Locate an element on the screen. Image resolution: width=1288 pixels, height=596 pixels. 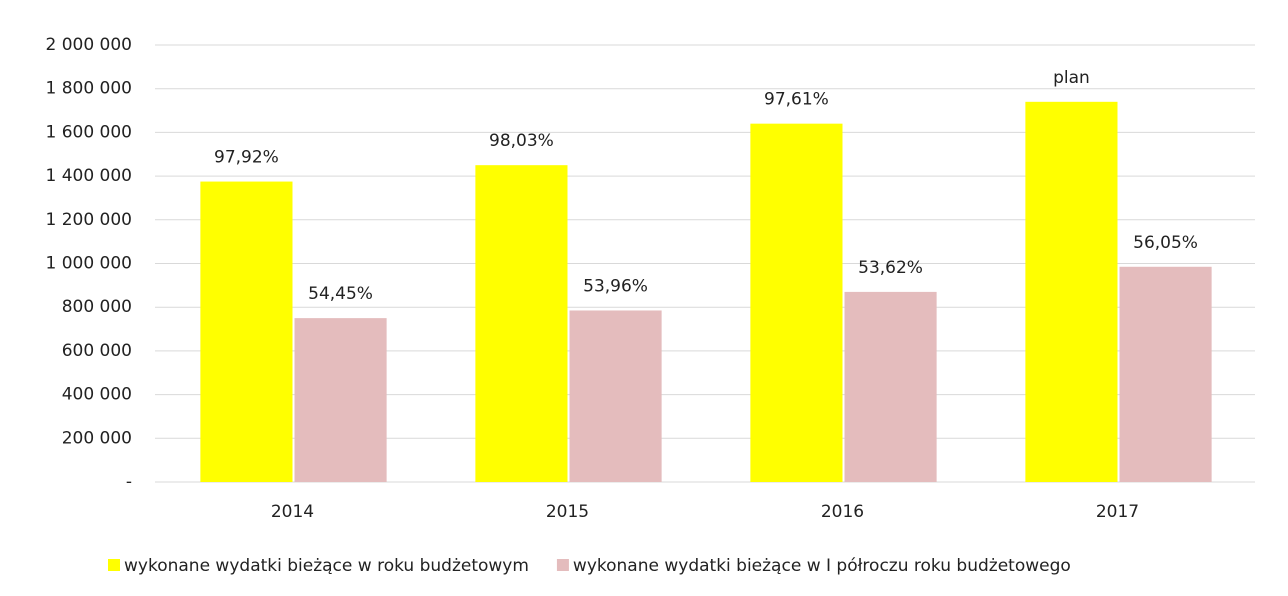
x-tick-label: 2014 is located at coordinates (292, 512).